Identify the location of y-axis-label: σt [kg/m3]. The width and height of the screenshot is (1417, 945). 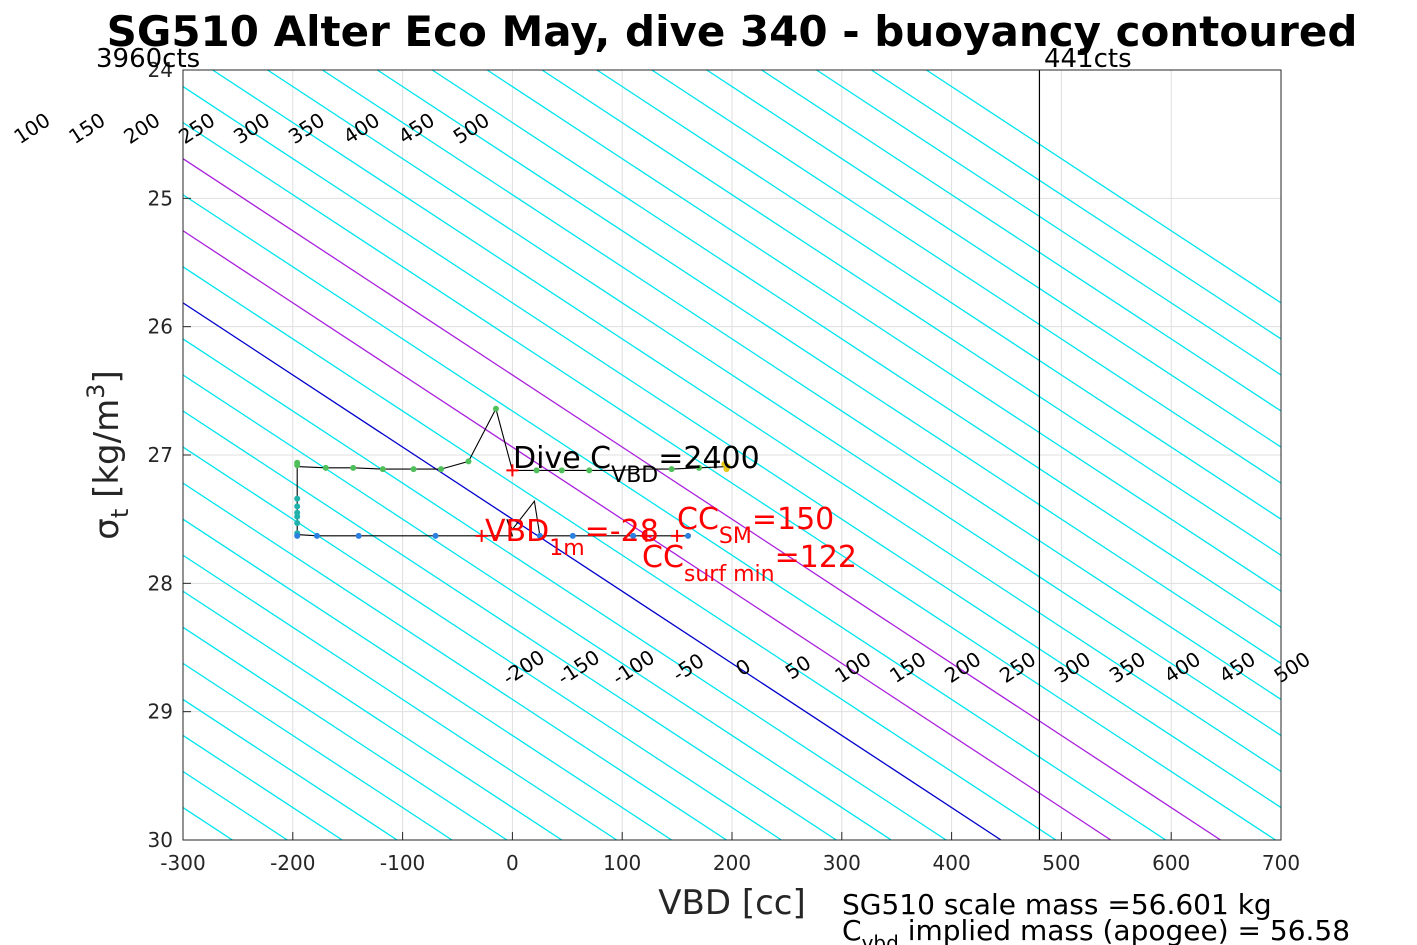
(108, 454).